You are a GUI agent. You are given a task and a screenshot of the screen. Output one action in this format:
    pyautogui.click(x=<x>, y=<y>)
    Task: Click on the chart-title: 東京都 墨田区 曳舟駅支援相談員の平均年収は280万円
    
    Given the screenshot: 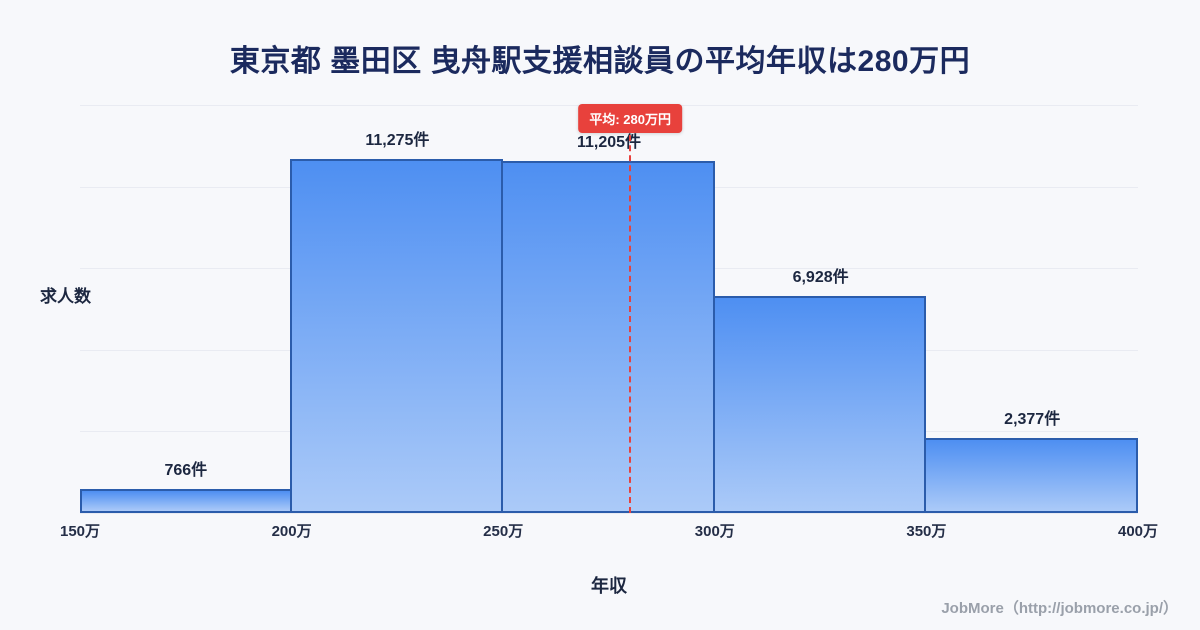 What is the action you would take?
    pyautogui.click(x=600, y=61)
    